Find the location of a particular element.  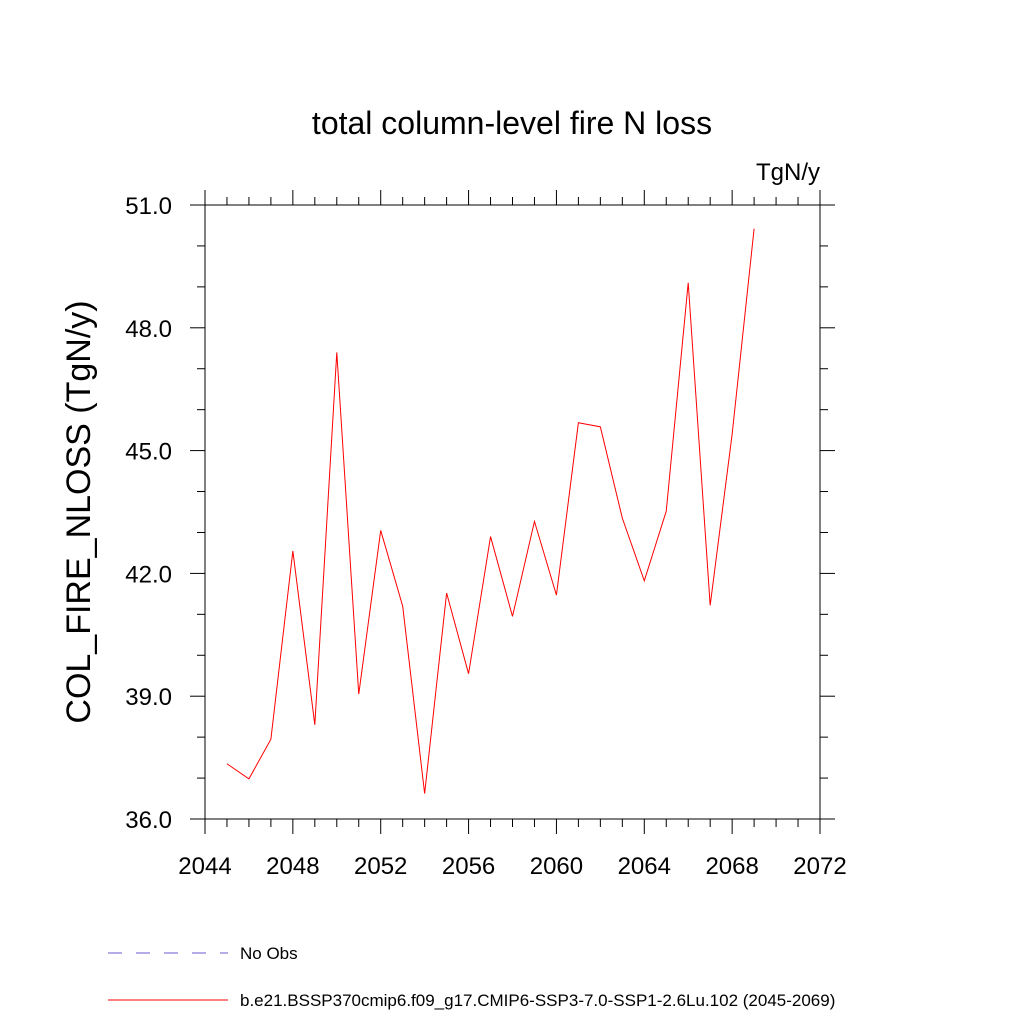

chart-title: total column-level fire N loss is located at coordinates (512, 123).